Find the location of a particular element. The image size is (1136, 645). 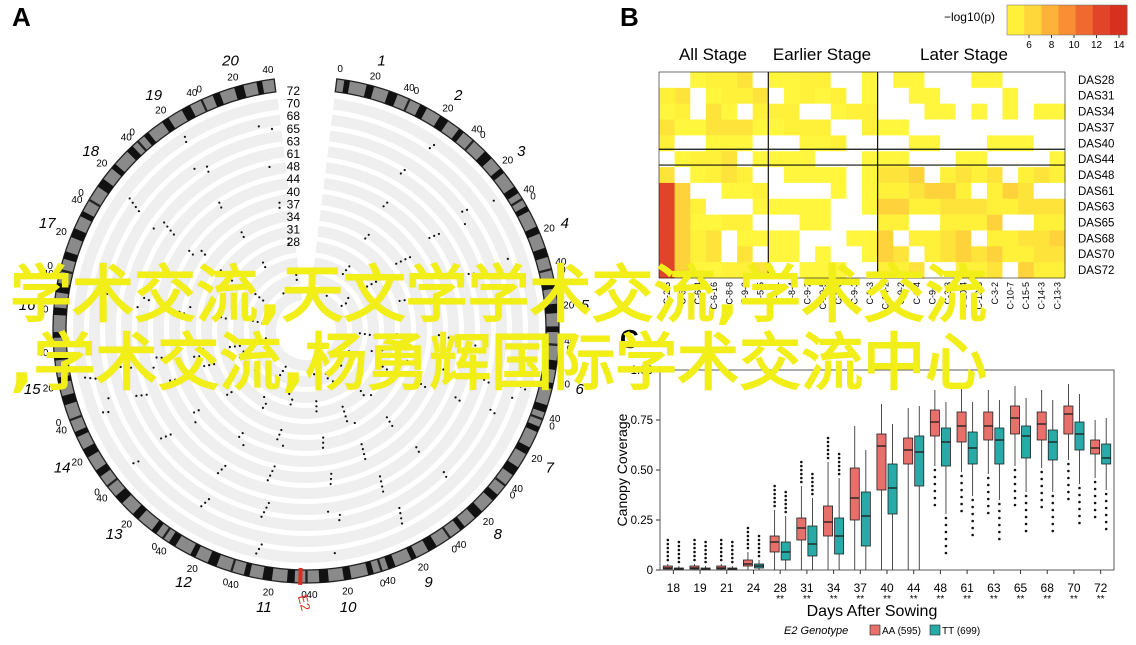

column-label: C-15-5 is located at coordinates (1026, 296).